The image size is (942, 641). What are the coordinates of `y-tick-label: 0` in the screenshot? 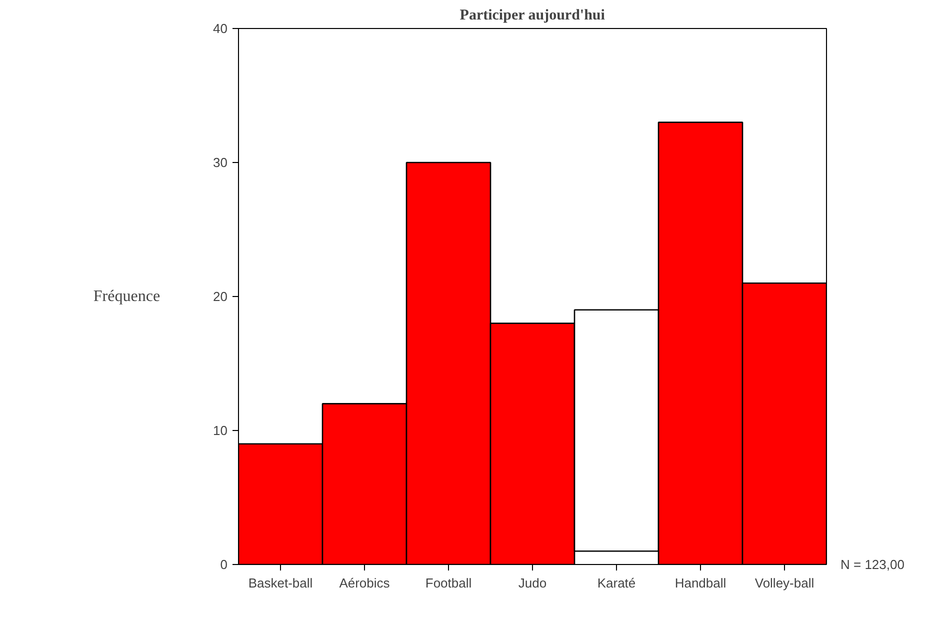 It's located at (224, 564).